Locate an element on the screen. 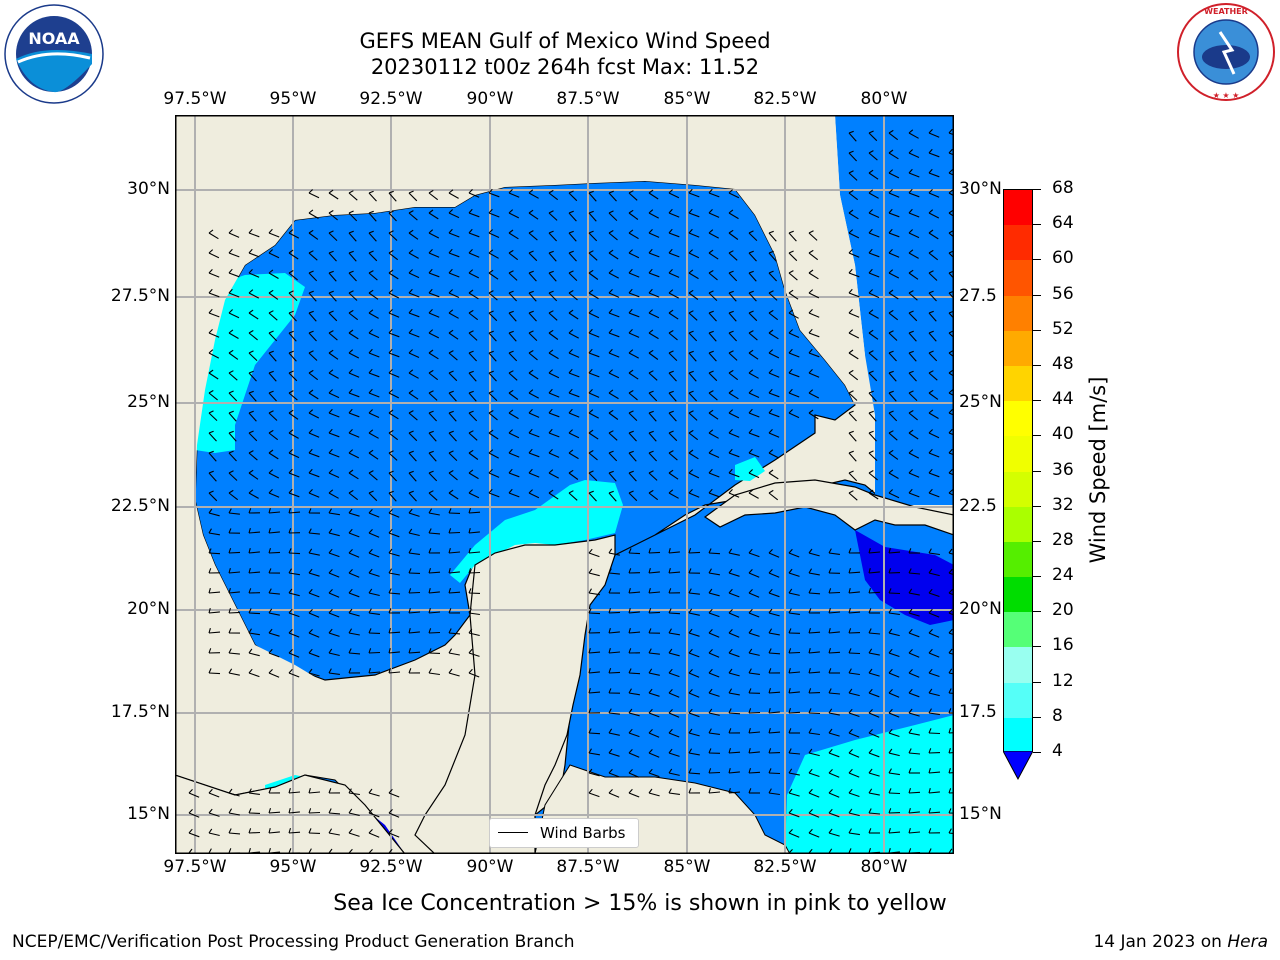 The height and width of the screenshot is (960, 1280). lon-top-5: 85°W is located at coordinates (687, 99).